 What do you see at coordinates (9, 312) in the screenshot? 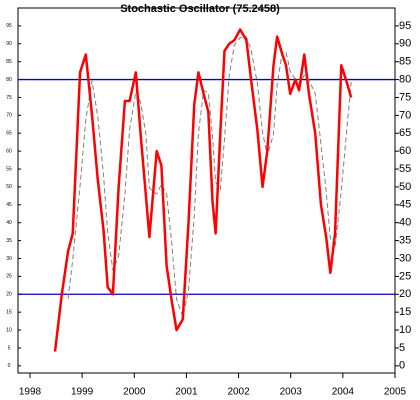
I see `y-tick-label: 15` at bounding box center [9, 312].